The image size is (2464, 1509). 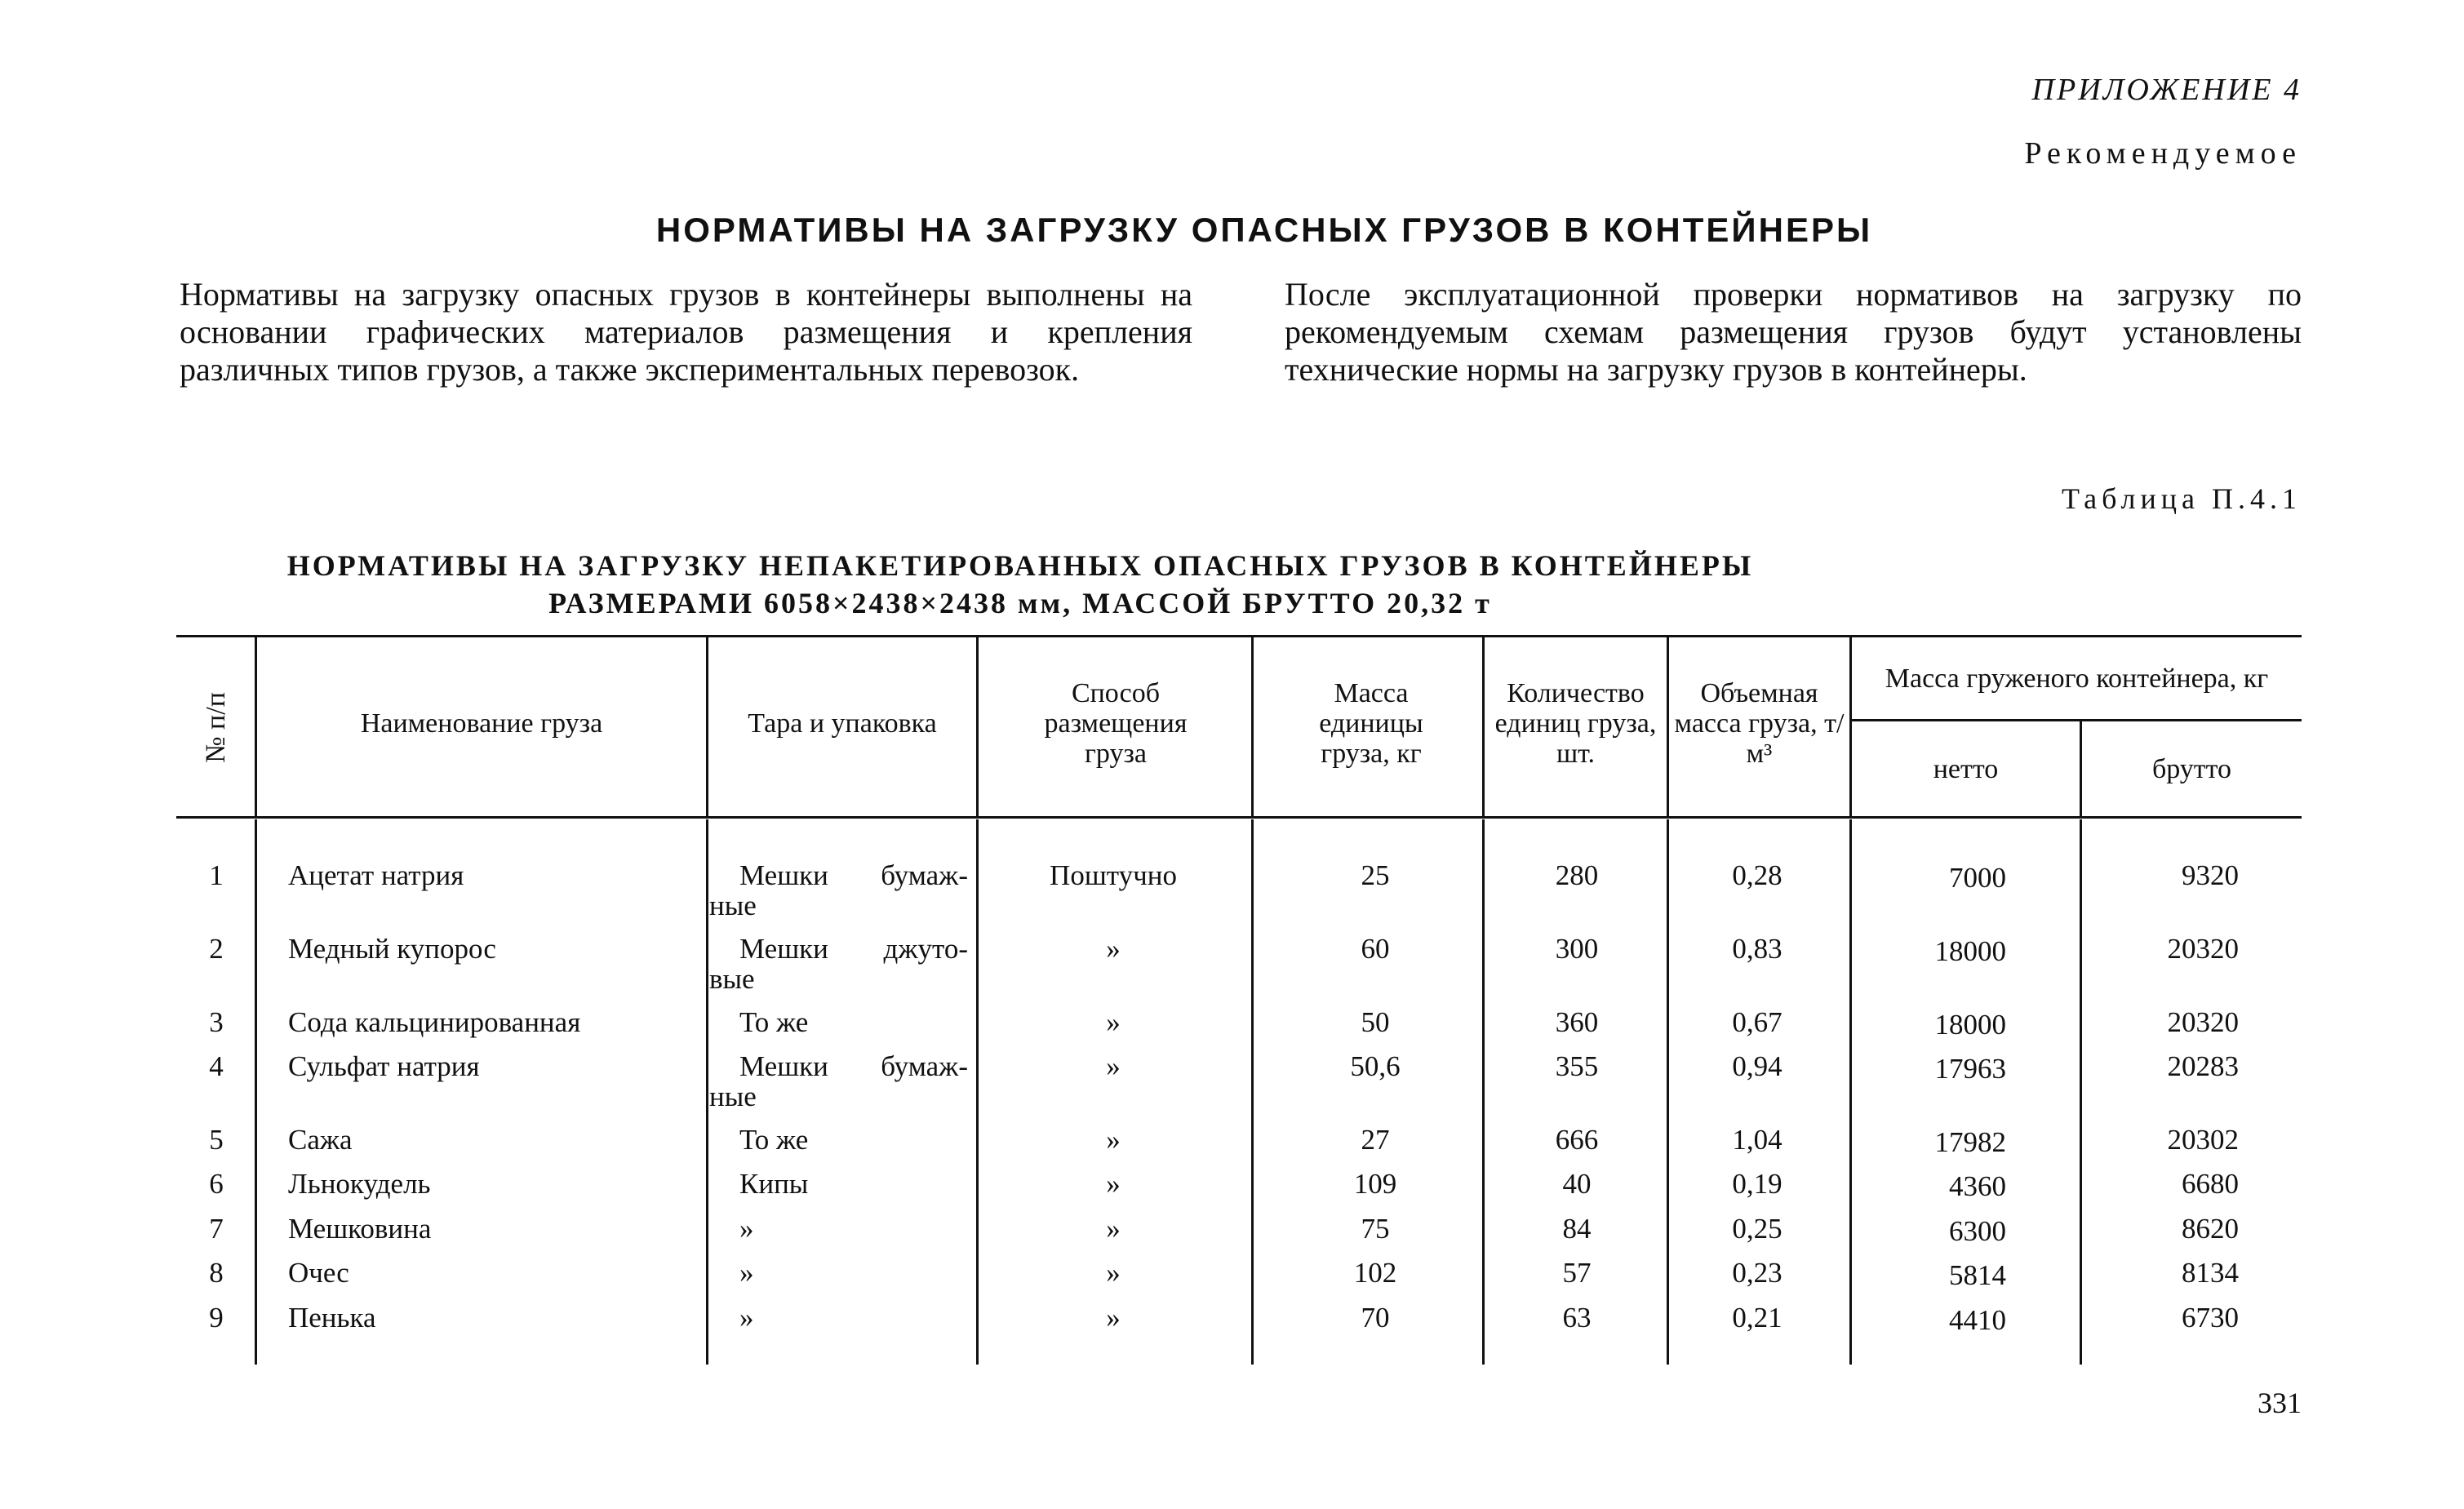 I want to click on header-name: Наименование груза, so click(x=482, y=723).